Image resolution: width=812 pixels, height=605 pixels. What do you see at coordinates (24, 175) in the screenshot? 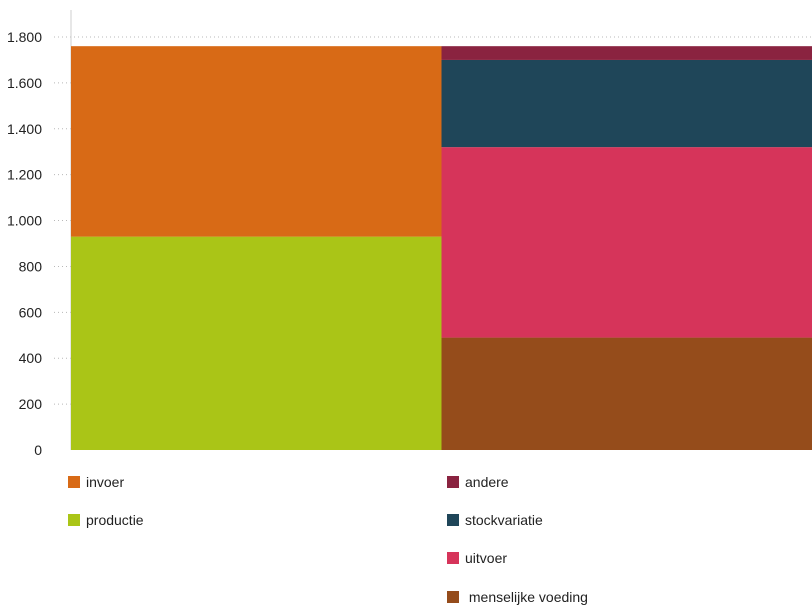
I see `y-tick-label: 1.200` at bounding box center [24, 175].